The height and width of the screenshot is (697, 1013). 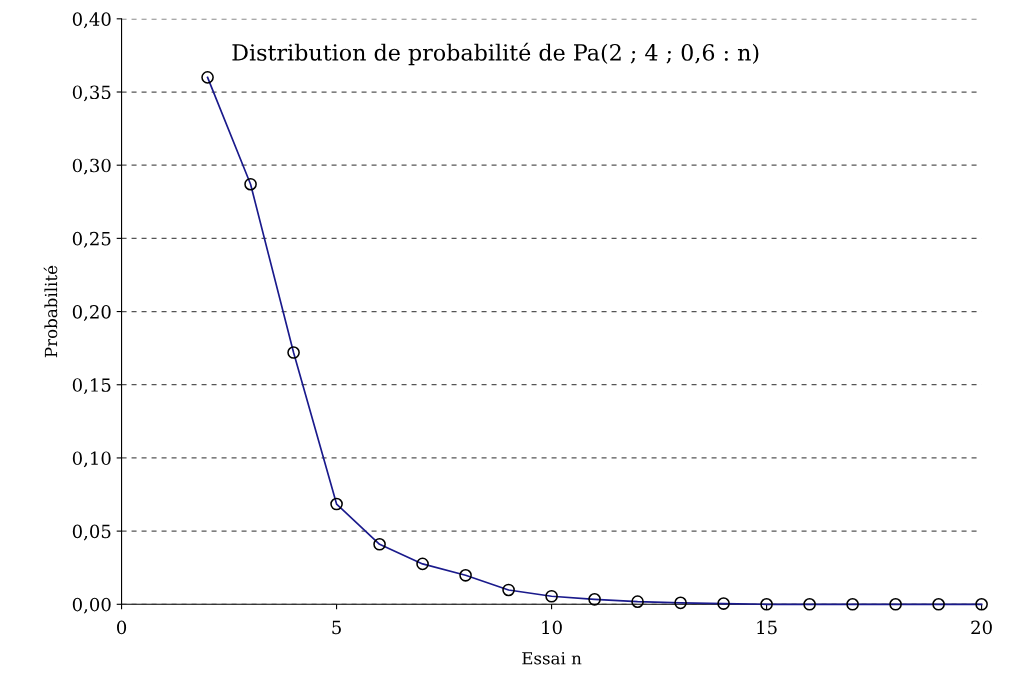 What do you see at coordinates (91, 313) in the screenshot?
I see `y-tick-label: 0,20` at bounding box center [91, 313].